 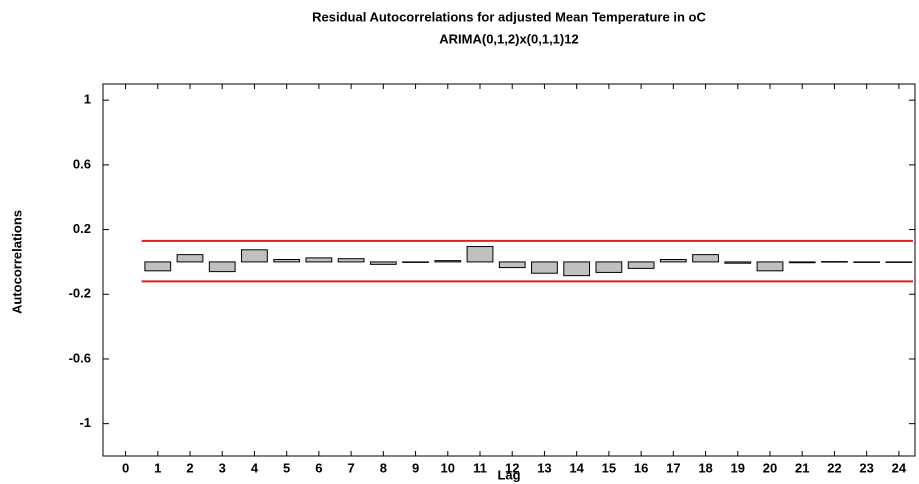 I want to click on x-tick-label: 3, so click(x=222, y=467).